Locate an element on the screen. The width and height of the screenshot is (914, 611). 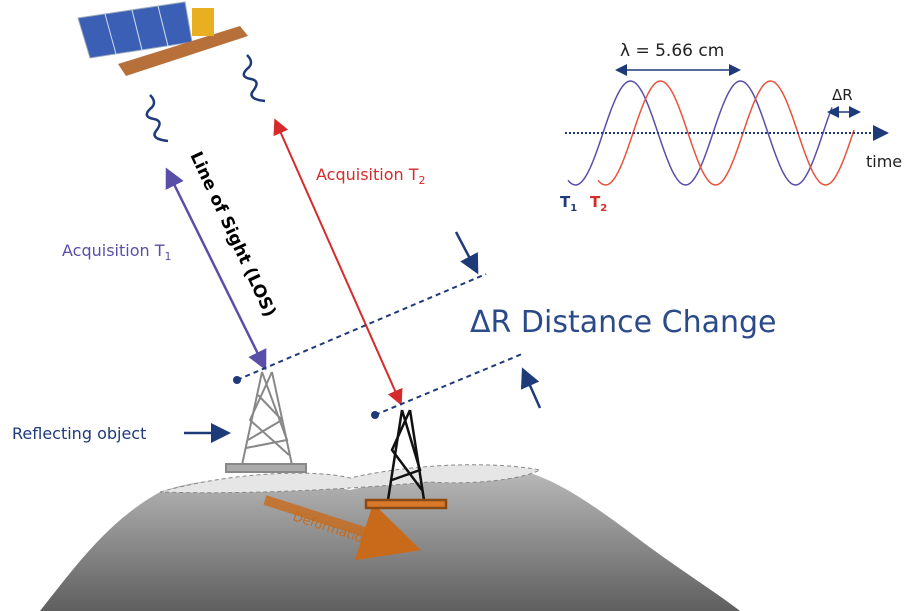
acquisition-t1-label: Acquisition T1 is located at coordinates (117, 252).